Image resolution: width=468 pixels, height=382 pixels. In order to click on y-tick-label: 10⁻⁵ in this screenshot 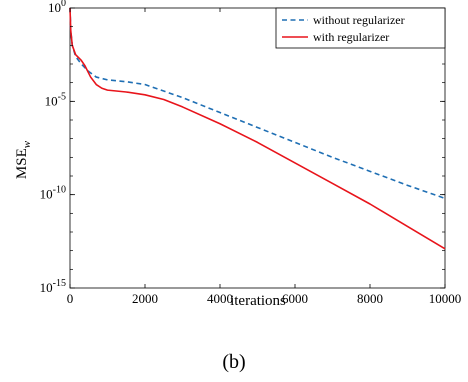, I will do `click(55, 99)`.